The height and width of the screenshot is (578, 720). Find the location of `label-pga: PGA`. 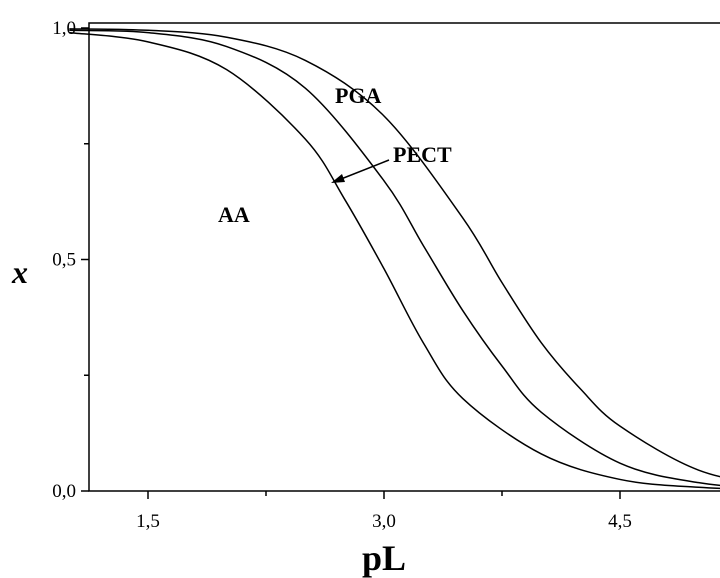

label-pga: PGA is located at coordinates (358, 95).